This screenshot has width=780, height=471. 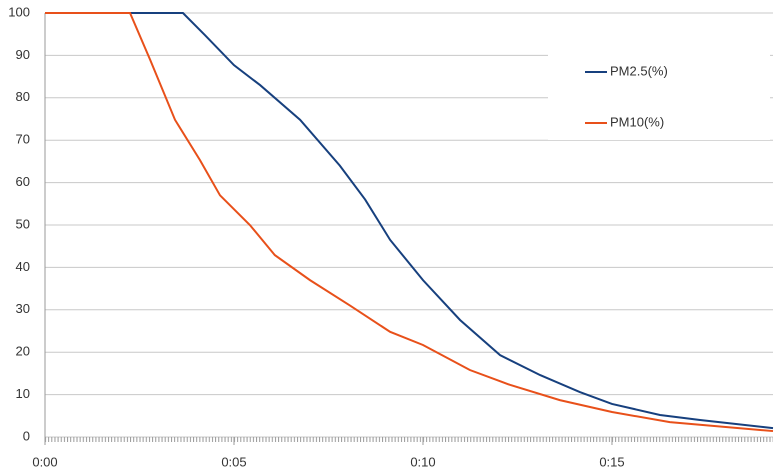 I want to click on y-tick-label: 100, so click(x=19, y=11).